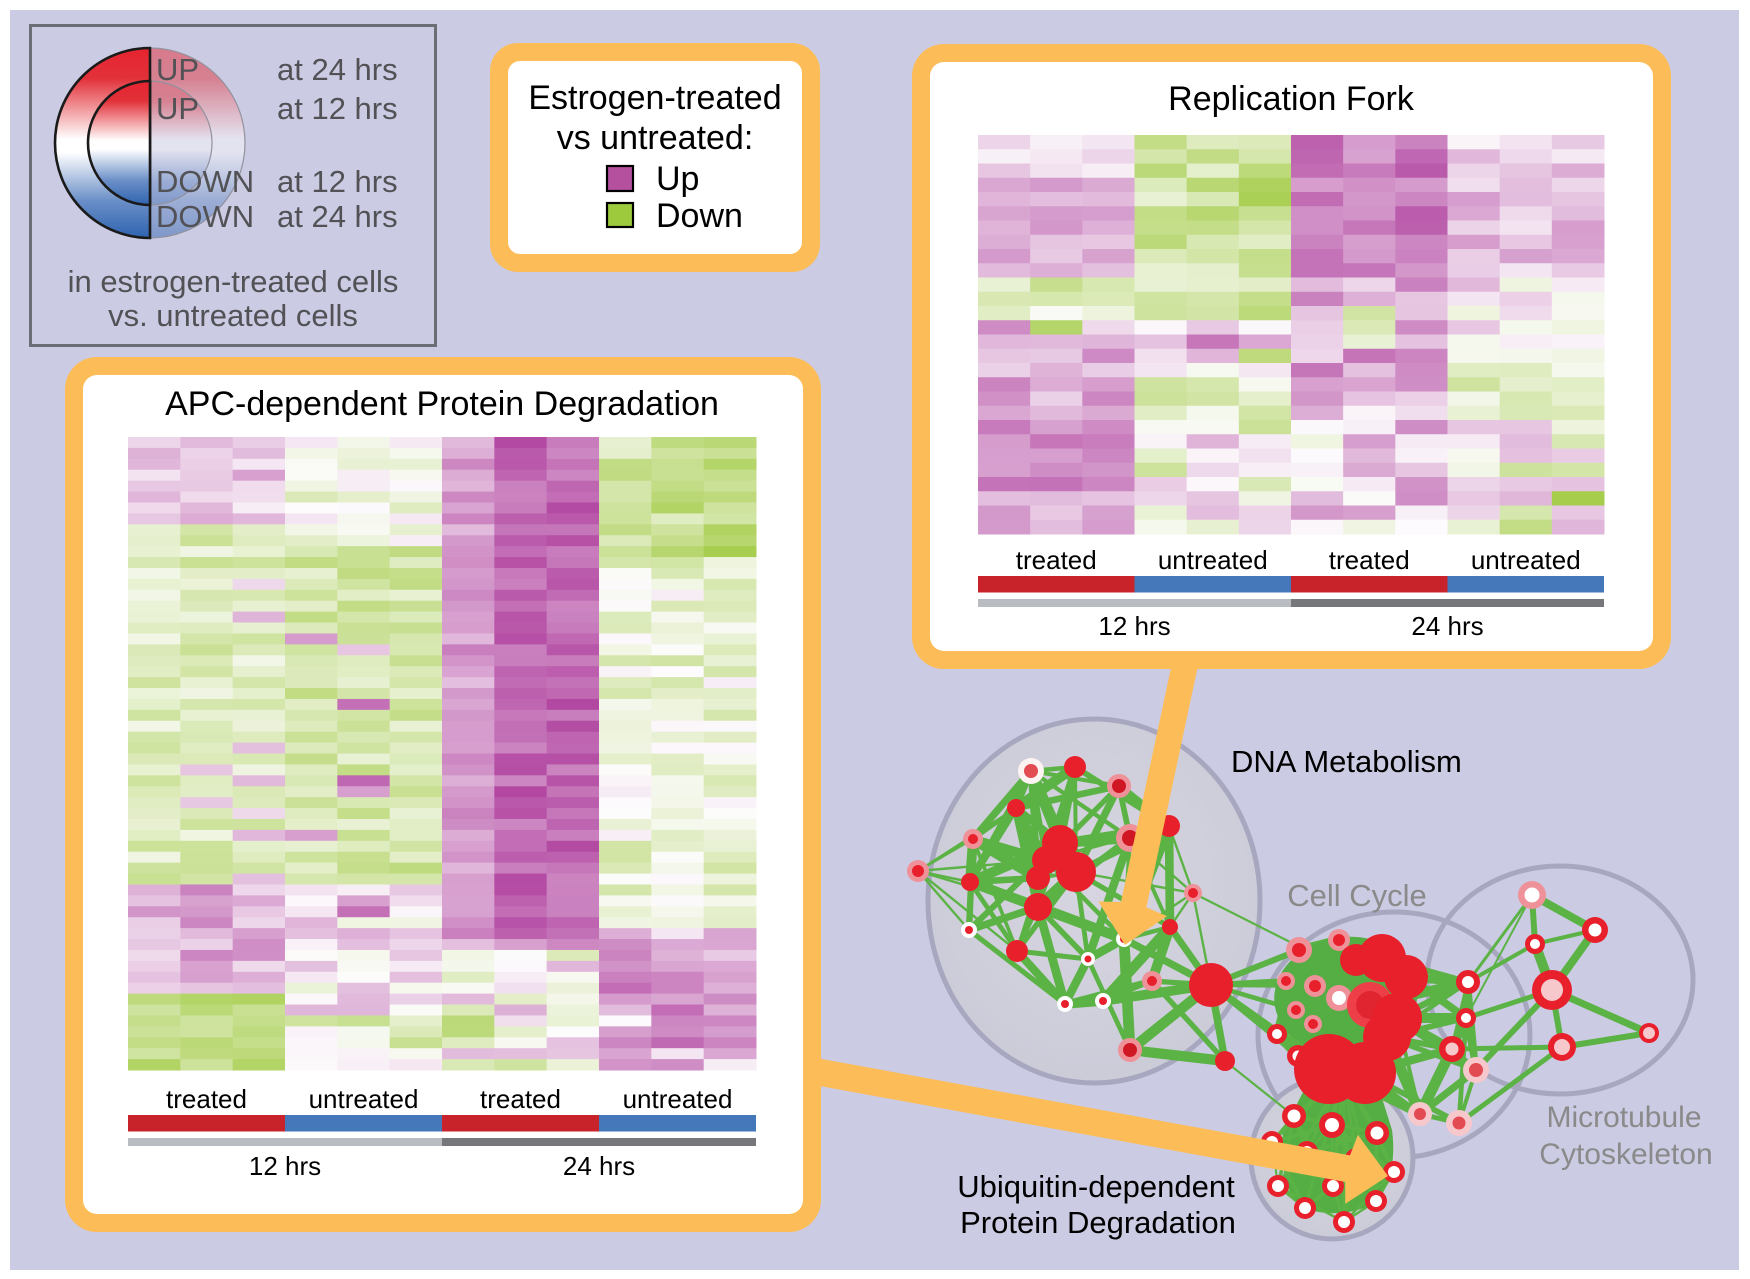 This screenshot has height=1279, width=1750. I want to click on svg-text: Microtubule, so click(1623, 1117).